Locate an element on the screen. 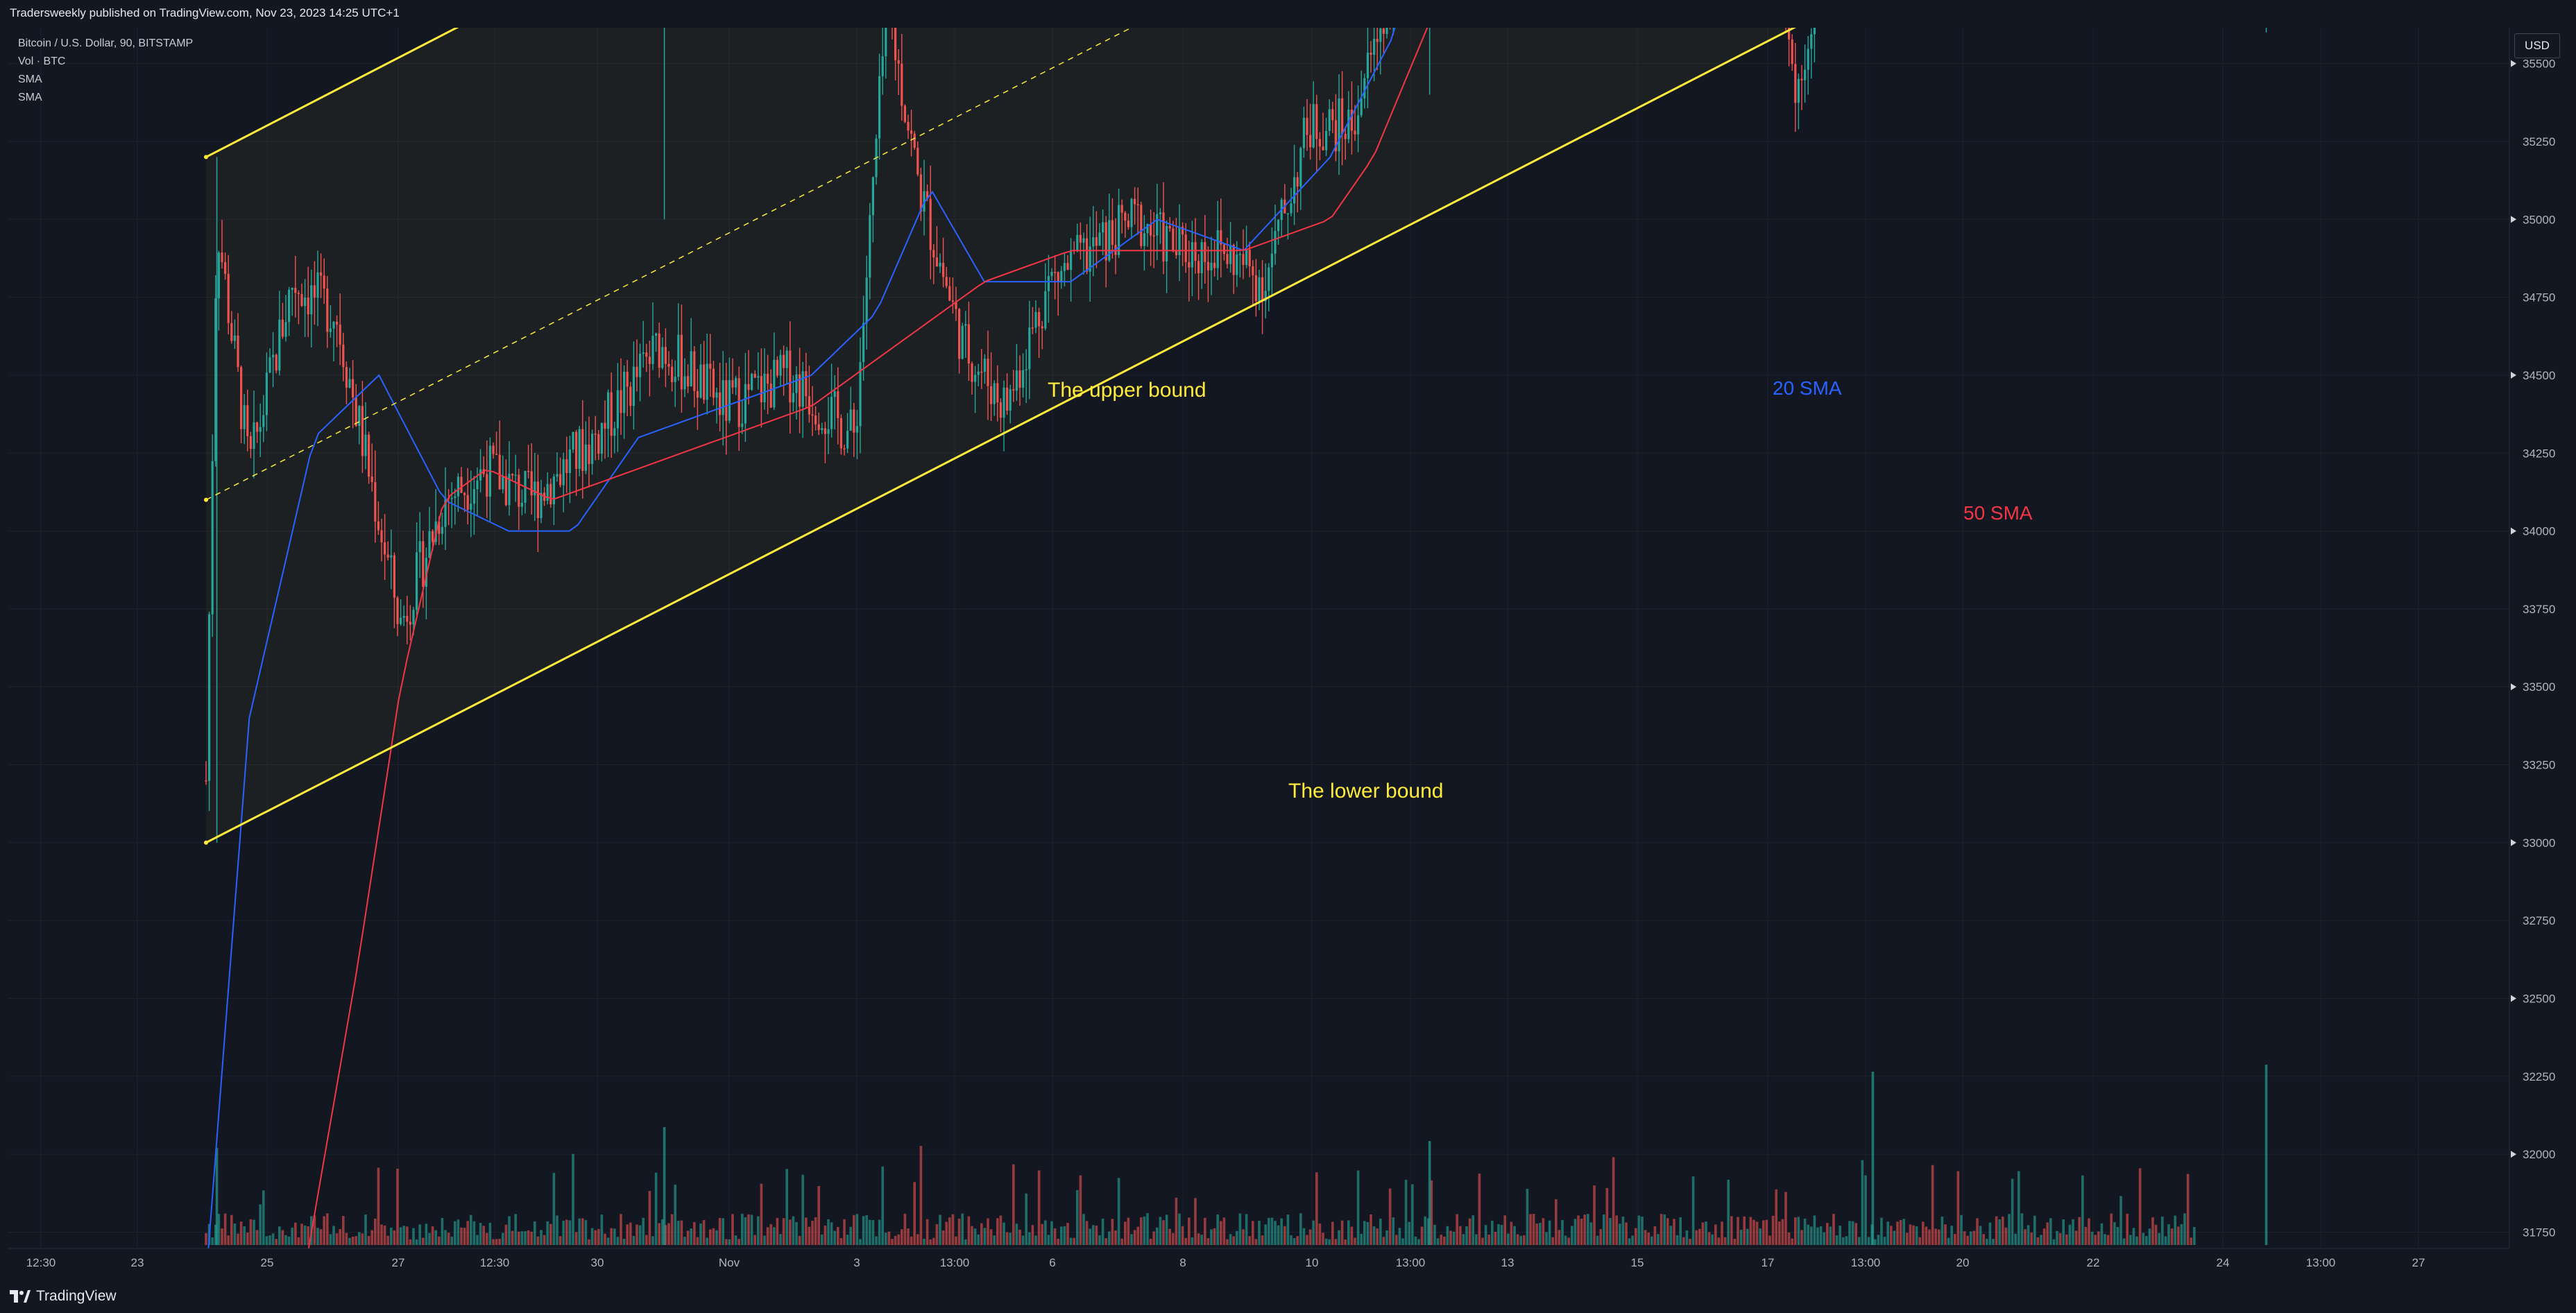 The width and height of the screenshot is (2576, 1313). annotation-50-sma: 50 SMA is located at coordinates (1998, 513).